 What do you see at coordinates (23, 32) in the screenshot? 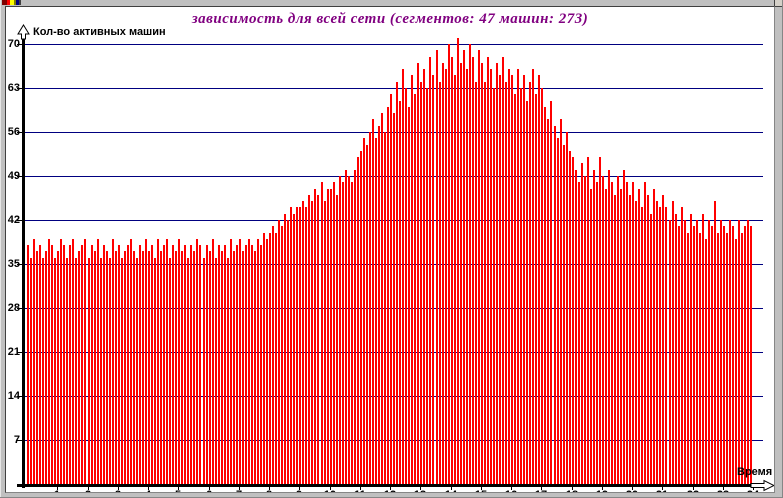
I see `y-axis-arrow-icon` at bounding box center [23, 32].